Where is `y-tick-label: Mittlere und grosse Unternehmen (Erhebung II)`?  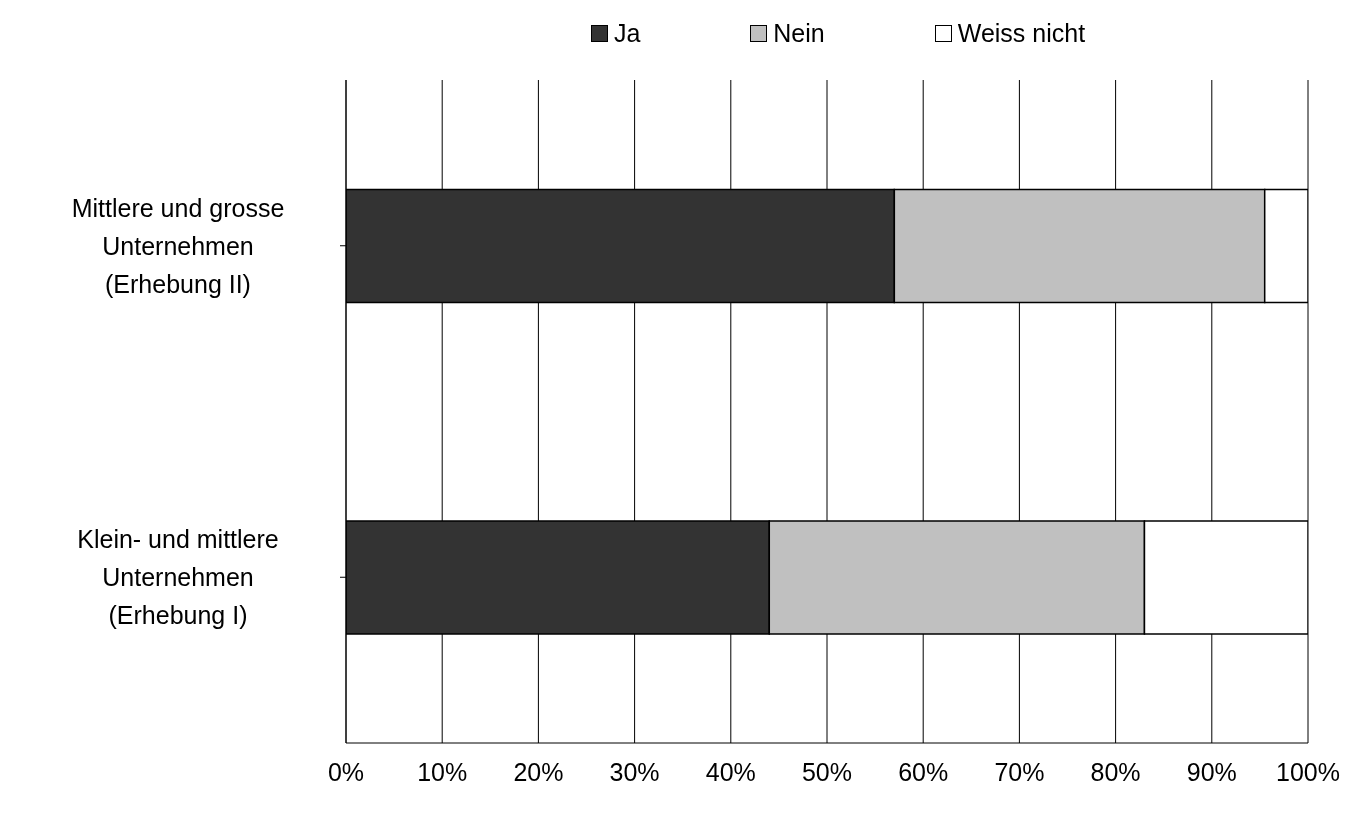 y-tick-label: Mittlere und grosse Unternehmen (Erhebung II) is located at coordinates (178, 245).